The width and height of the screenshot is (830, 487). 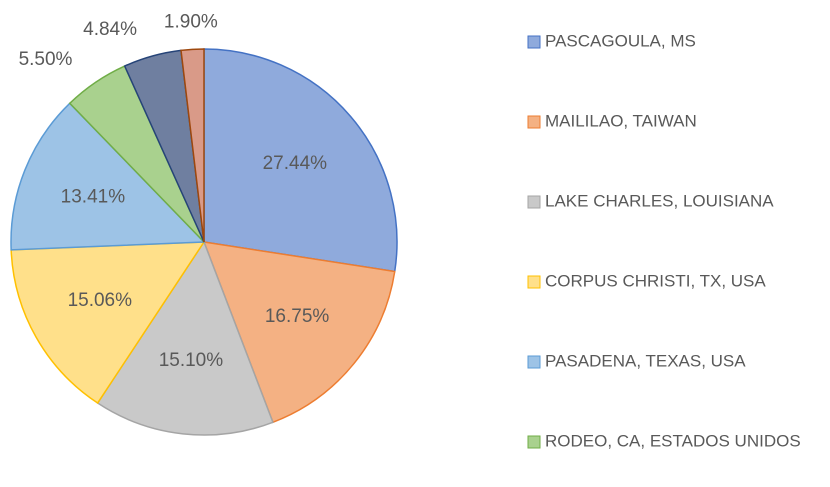 What do you see at coordinates (645, 360) in the screenshot?
I see `legend-label: PASADENA, TEXAS, USA` at bounding box center [645, 360].